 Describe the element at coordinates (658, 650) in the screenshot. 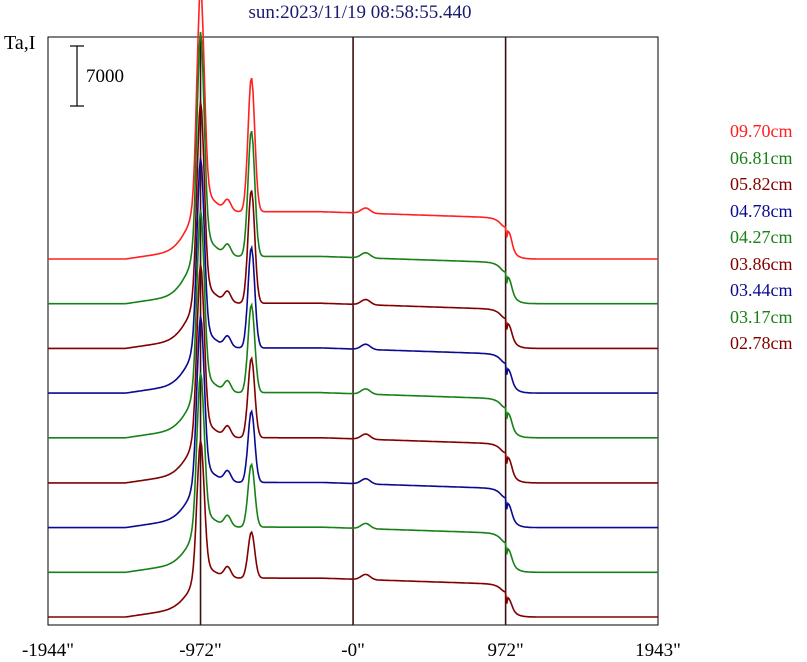

I see `x-tick-label: 1943"` at that location.